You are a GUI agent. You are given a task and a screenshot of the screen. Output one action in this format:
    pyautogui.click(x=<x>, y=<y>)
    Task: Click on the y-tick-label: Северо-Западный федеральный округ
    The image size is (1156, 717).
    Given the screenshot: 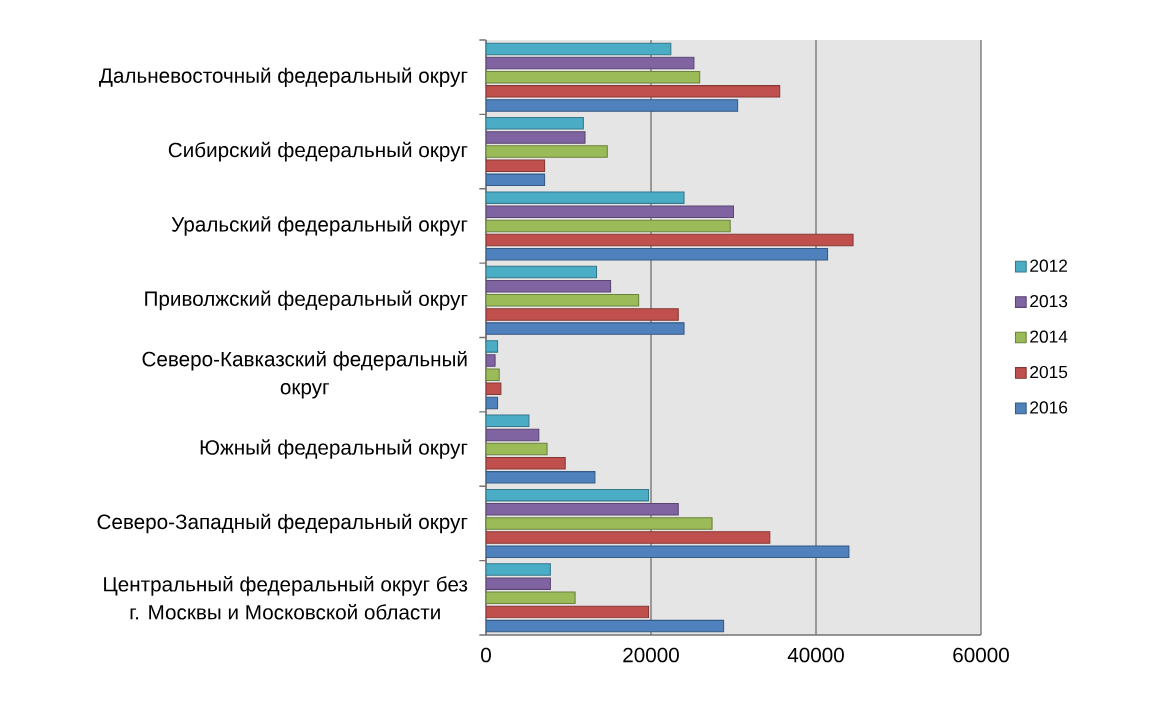 What is the action you would take?
    pyautogui.click(x=282, y=523)
    